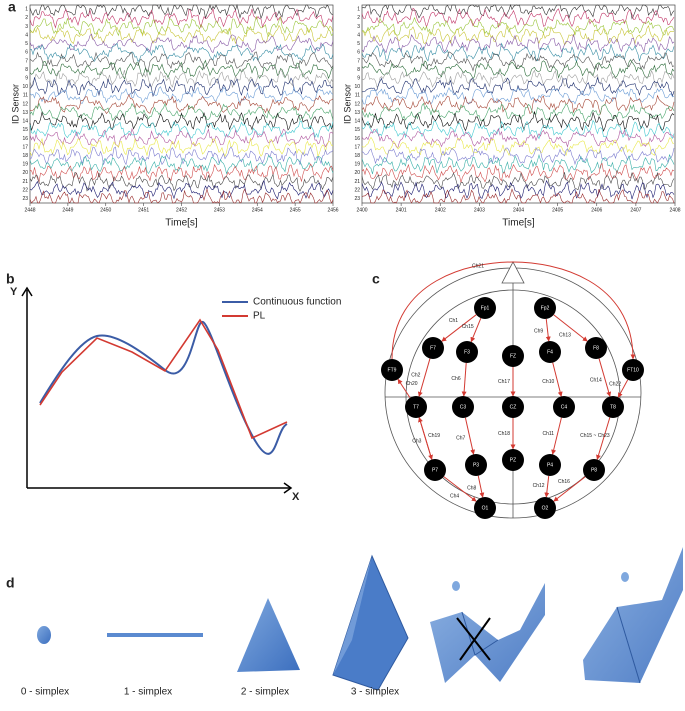 This screenshot has width=685, height=711. Describe the element at coordinates (415, 375) in the screenshot. I see `channel-label: Ch2` at that location.